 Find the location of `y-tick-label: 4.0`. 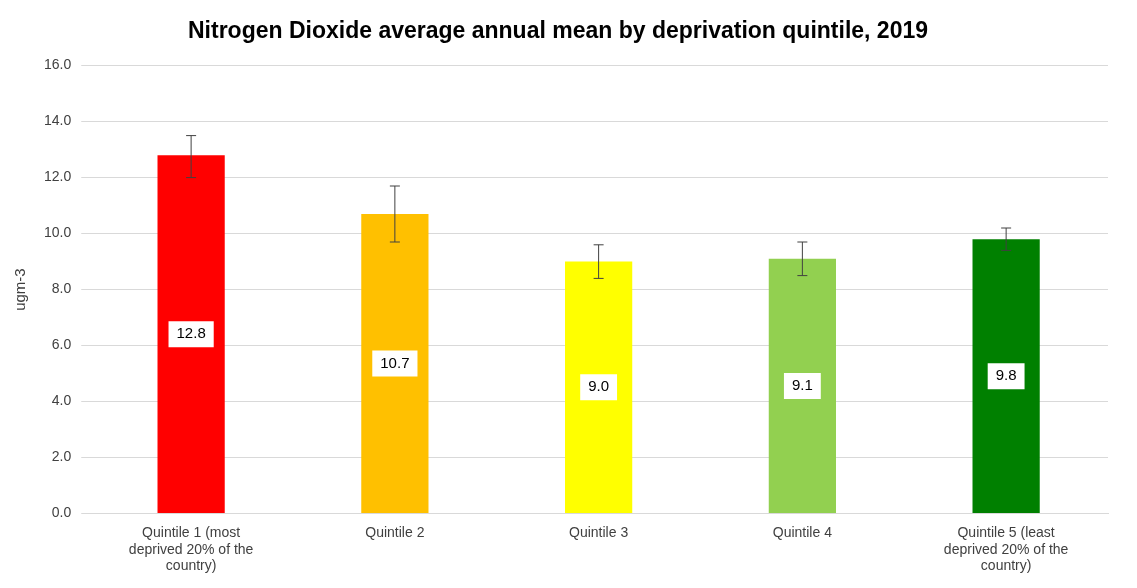

y-tick-label: 4.0 is located at coordinates (61, 400).